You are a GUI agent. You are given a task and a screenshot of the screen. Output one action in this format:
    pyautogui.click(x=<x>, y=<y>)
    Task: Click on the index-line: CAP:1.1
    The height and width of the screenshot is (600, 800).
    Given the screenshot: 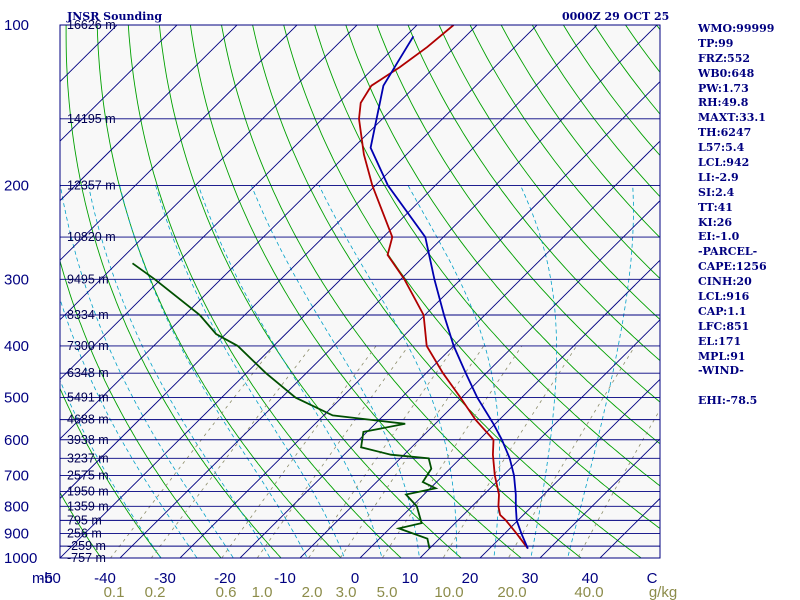 What is the action you would take?
    pyautogui.click(x=722, y=311)
    